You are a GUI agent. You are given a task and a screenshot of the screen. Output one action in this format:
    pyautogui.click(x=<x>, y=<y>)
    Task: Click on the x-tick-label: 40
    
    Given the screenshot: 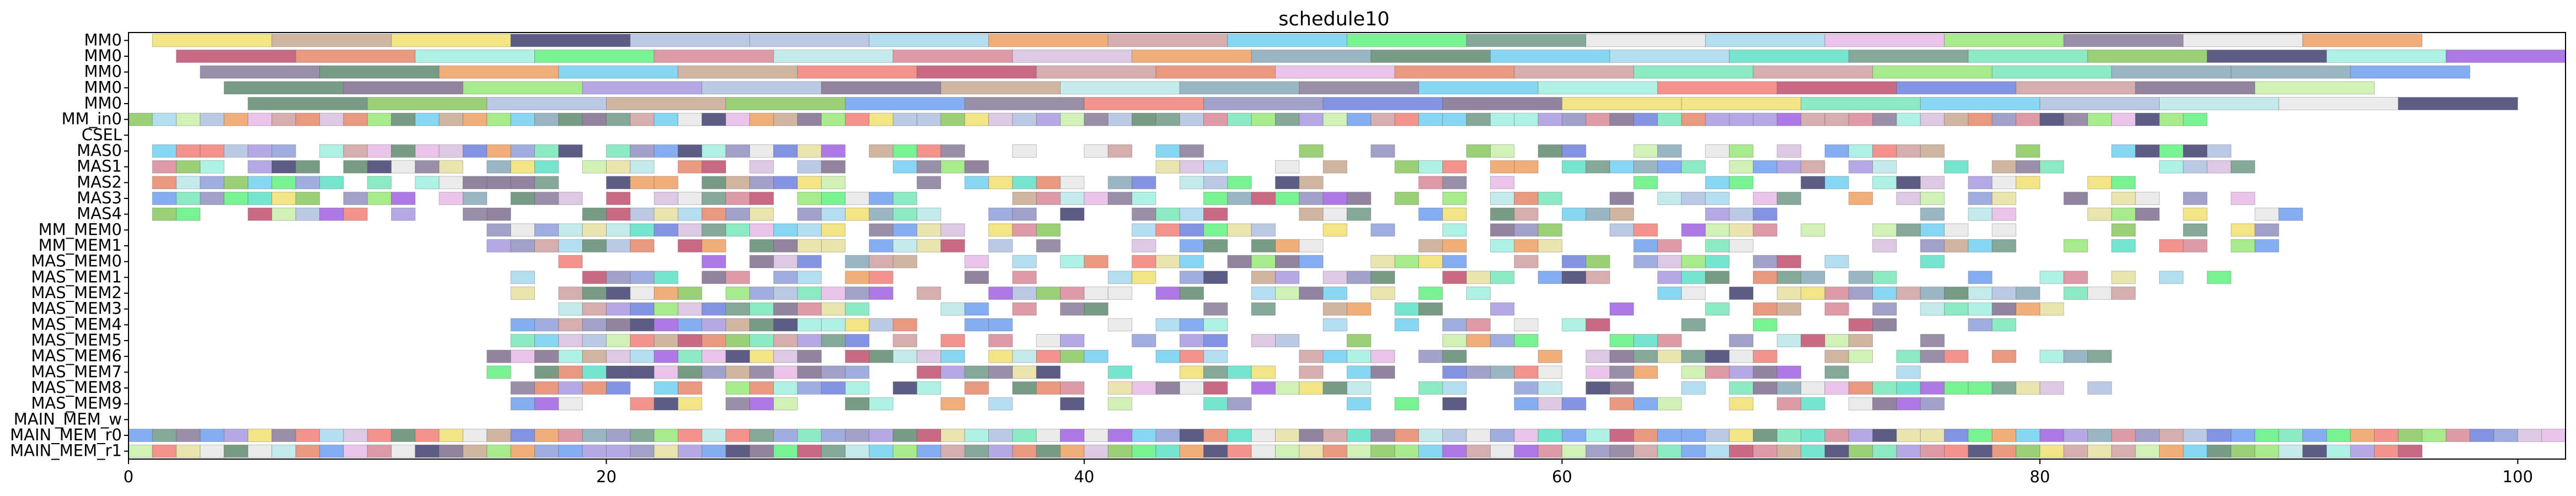 What is the action you would take?
    pyautogui.click(x=1084, y=476)
    